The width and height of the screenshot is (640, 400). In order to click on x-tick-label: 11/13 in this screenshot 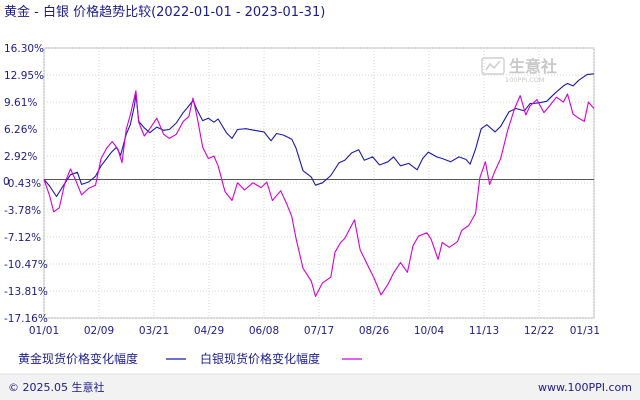, I will do `click(484, 331)`.